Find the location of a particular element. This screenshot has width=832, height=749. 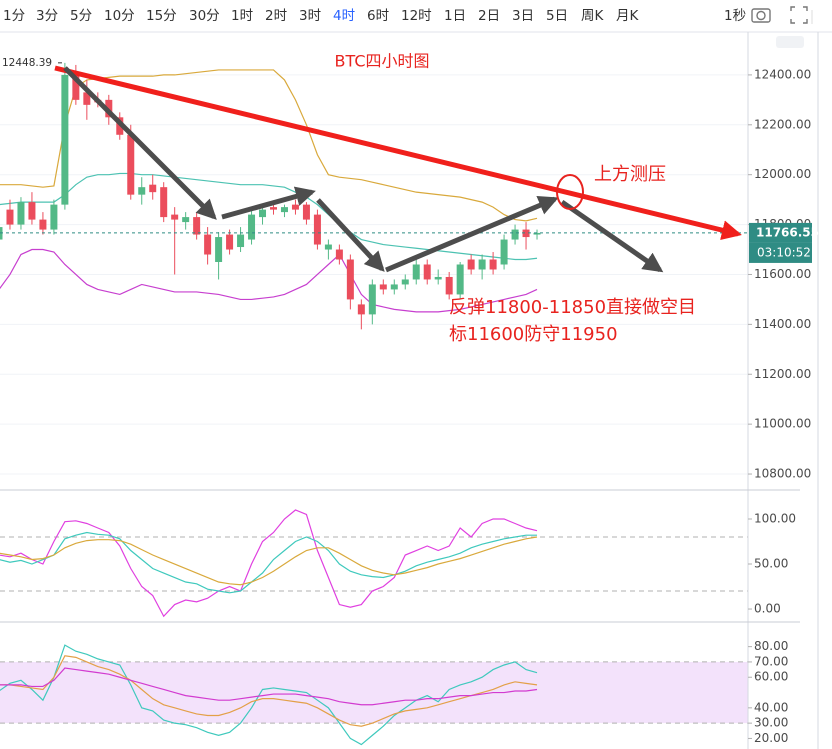

y-tick-label: 12200.00 is located at coordinates (782, 124).